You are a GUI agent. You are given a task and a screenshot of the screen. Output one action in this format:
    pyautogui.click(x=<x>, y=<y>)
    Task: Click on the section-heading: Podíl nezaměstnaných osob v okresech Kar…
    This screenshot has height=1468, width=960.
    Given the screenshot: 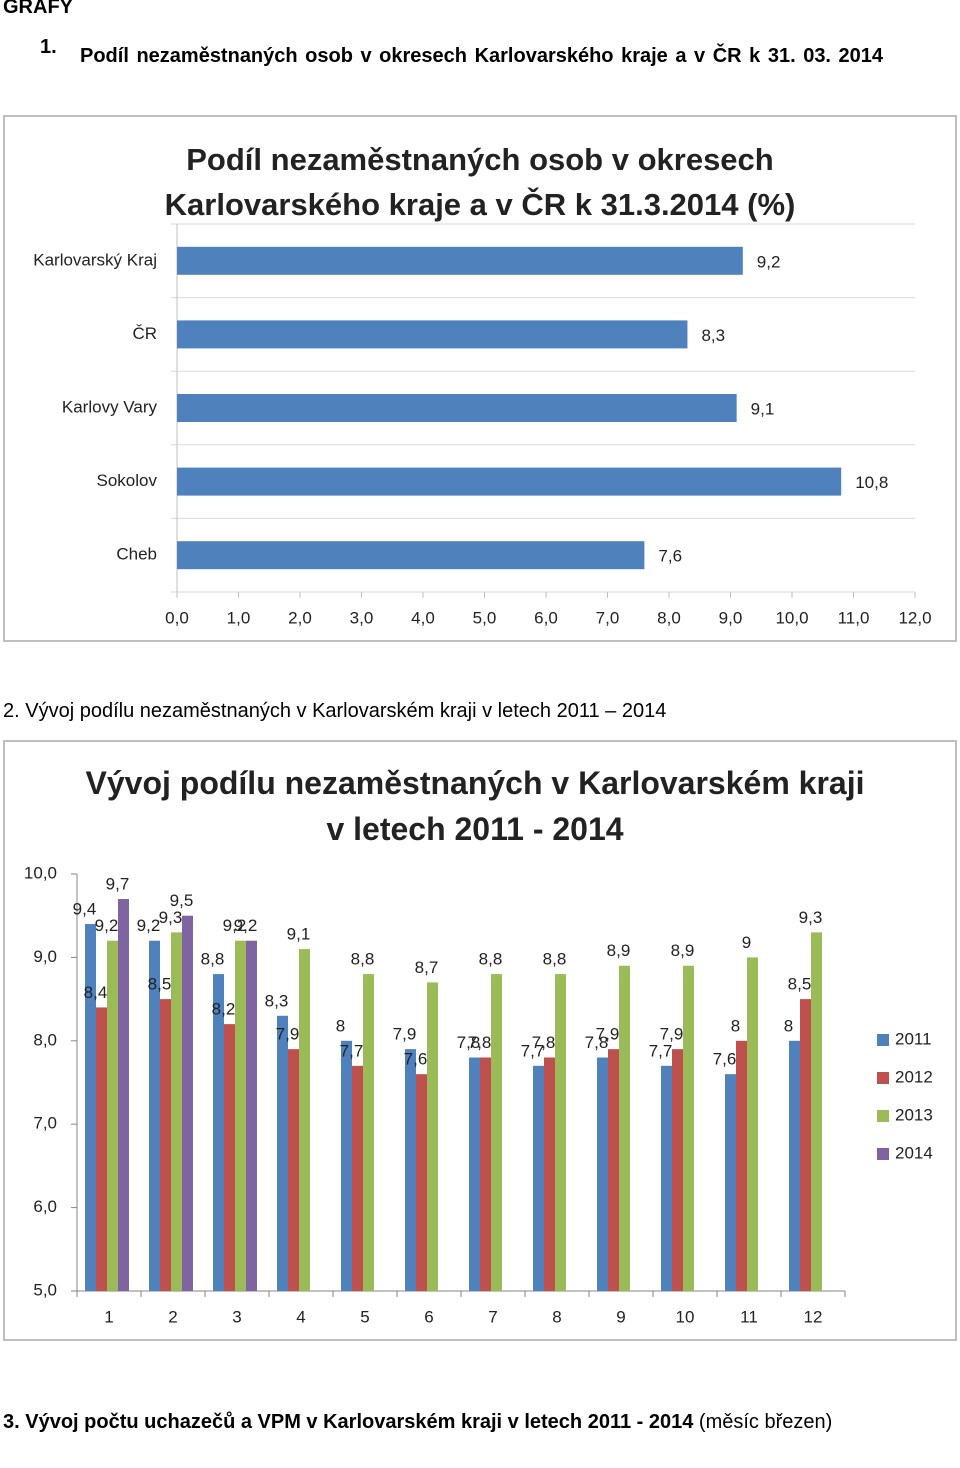 What is the action you would take?
    pyautogui.click(x=482, y=56)
    